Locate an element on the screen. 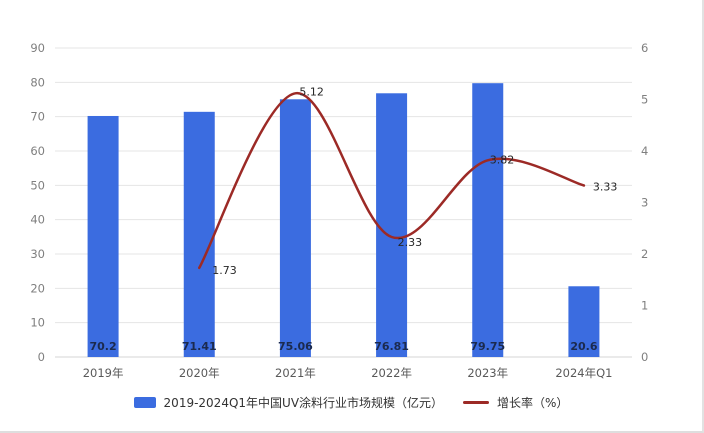  line-value-label: 2.33 is located at coordinates (410, 242).